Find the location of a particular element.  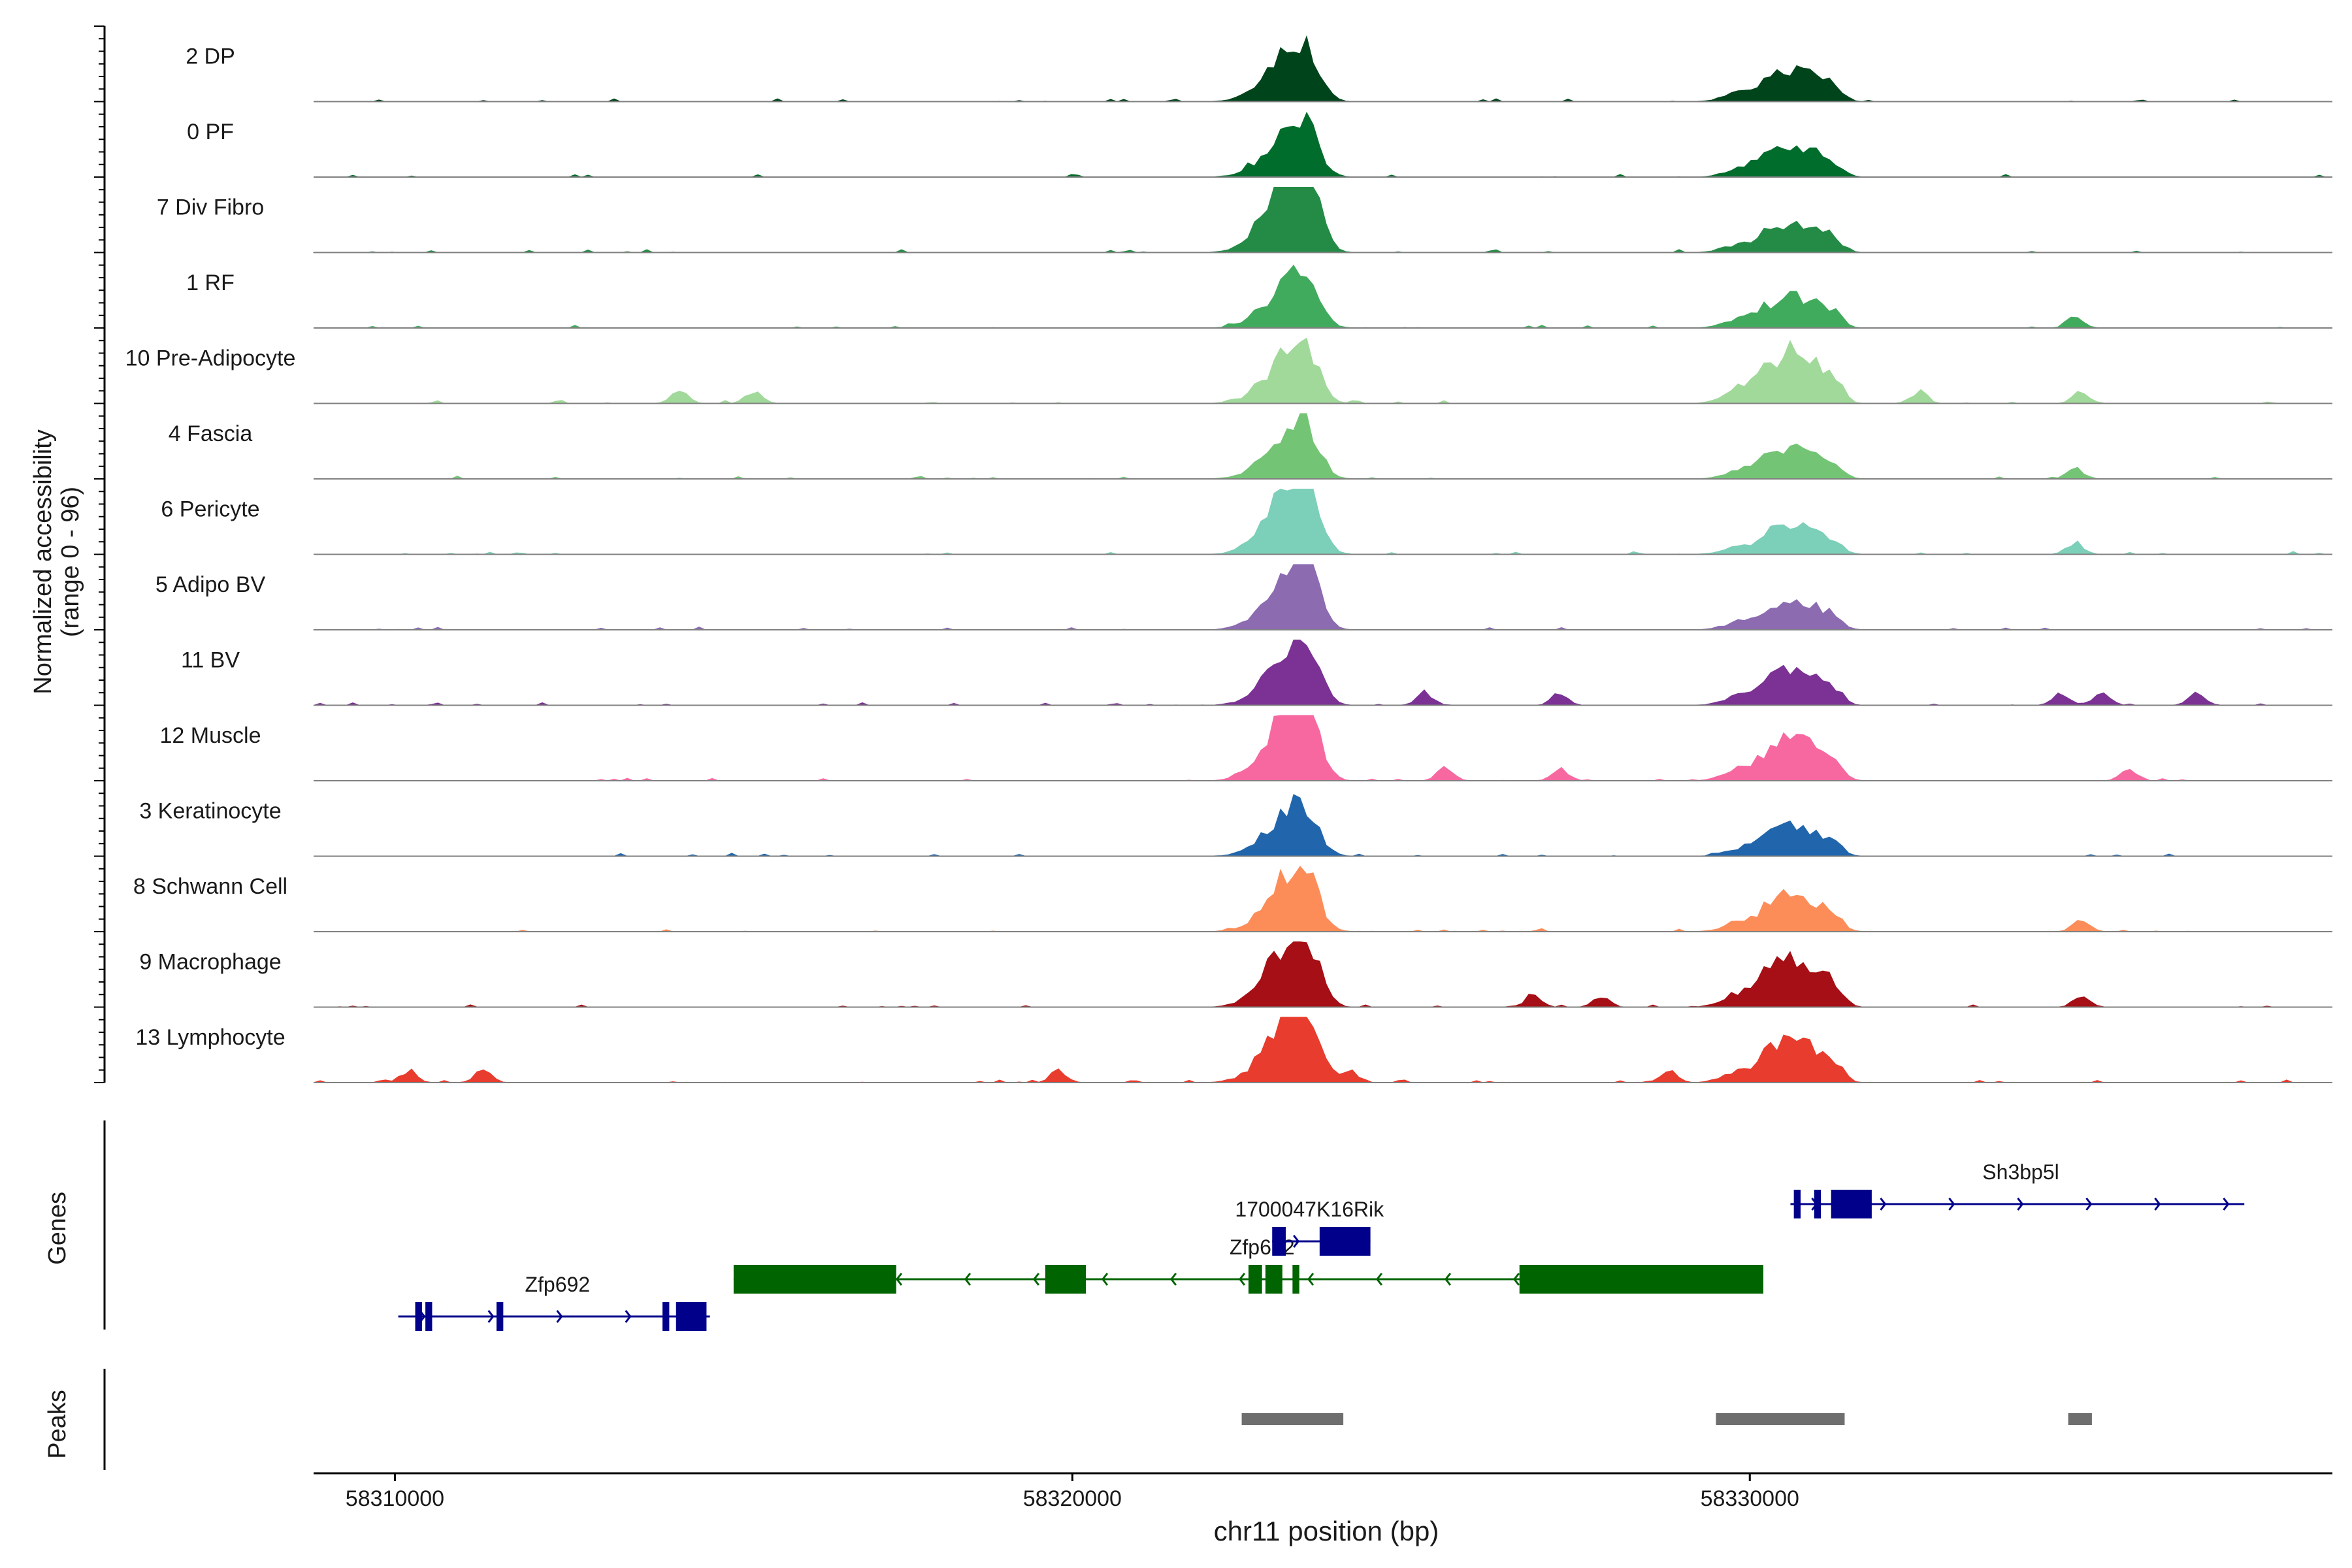

coverage-track: 6 Pericyte is located at coordinates (1246, 521).